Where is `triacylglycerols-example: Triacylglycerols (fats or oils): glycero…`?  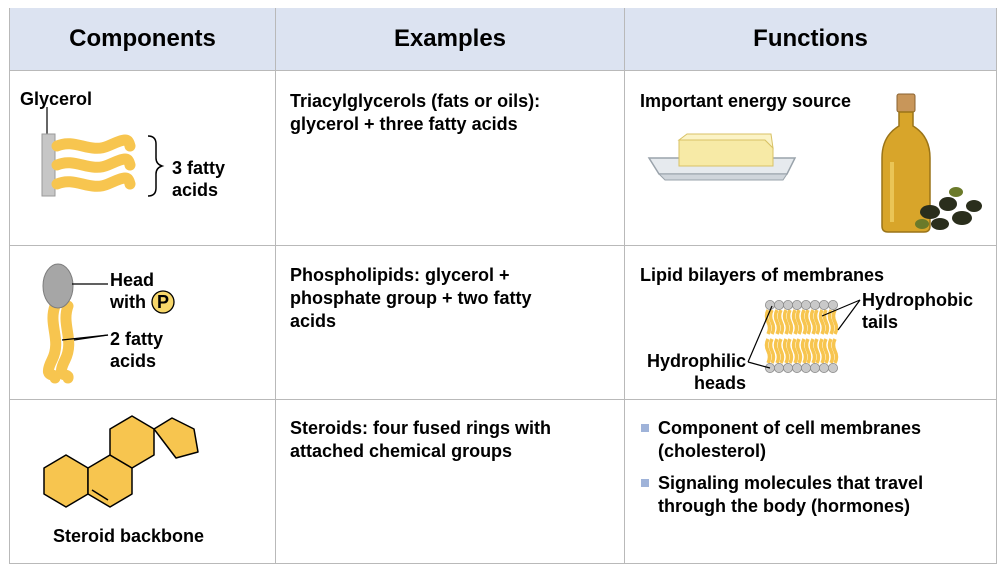 triacylglycerols-example: Triacylglycerols (fats or oils): glycero… is located at coordinates (415, 112).